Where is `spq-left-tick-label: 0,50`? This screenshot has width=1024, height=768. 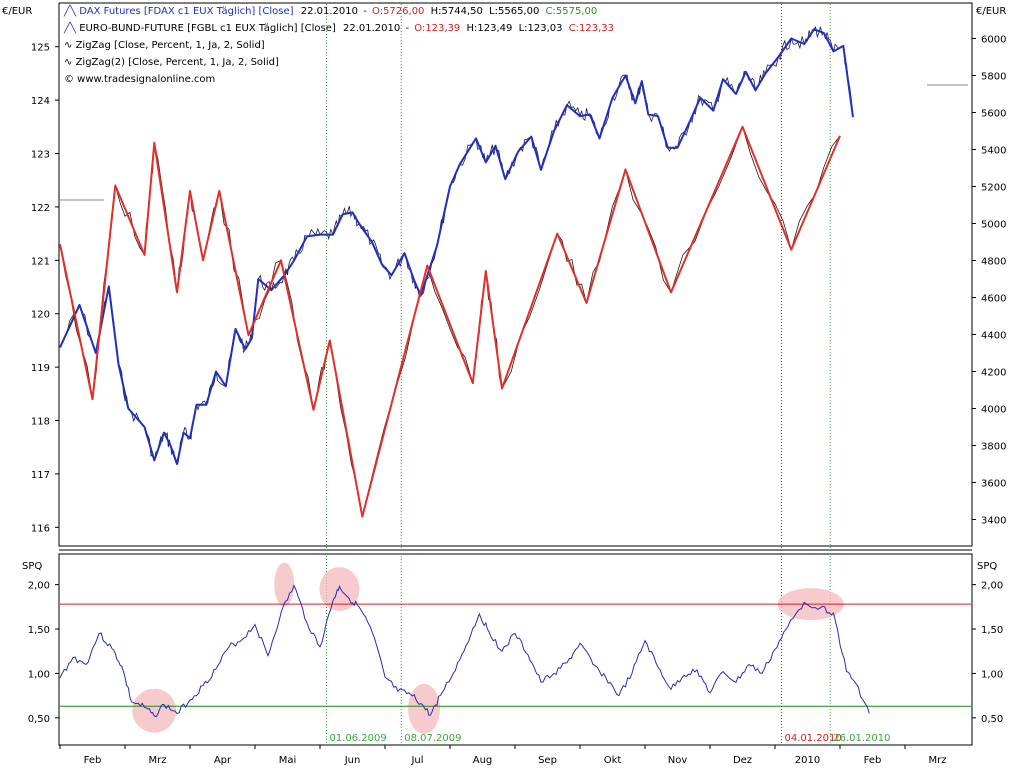
spq-left-tick-label: 0,50 is located at coordinates (39, 719).